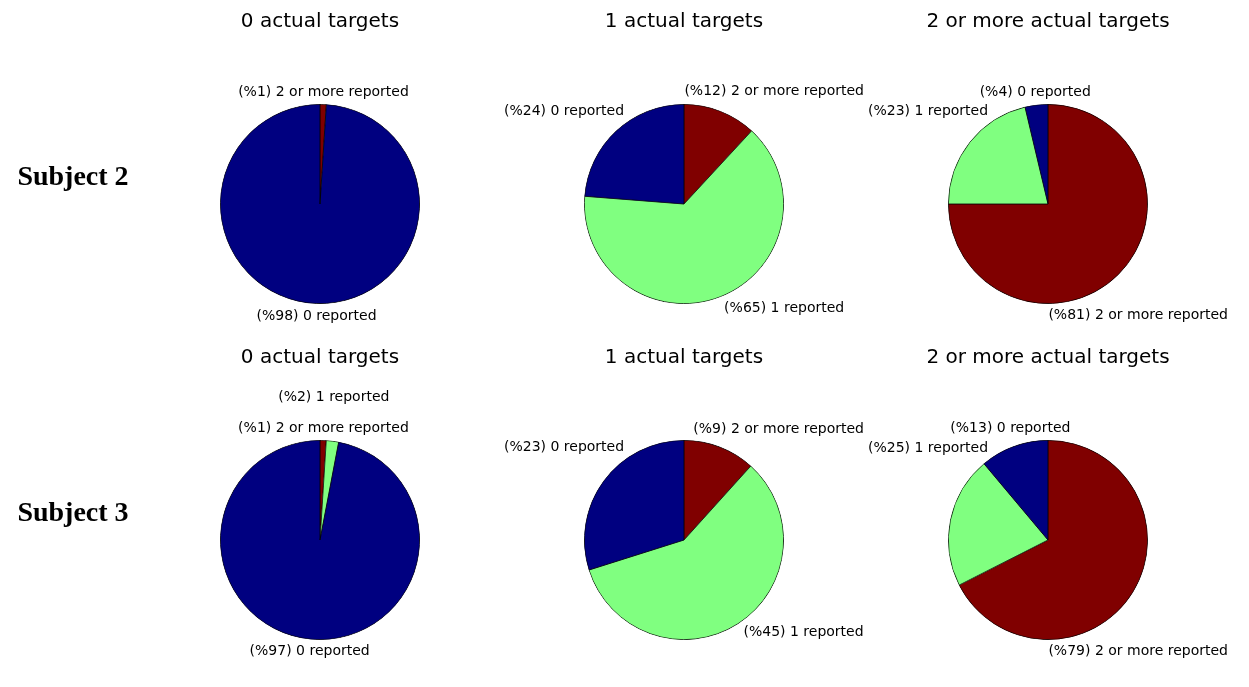  Describe the element at coordinates (1138, 314) in the screenshot. I see `slice-label: (%81) 2 or more reported` at that location.